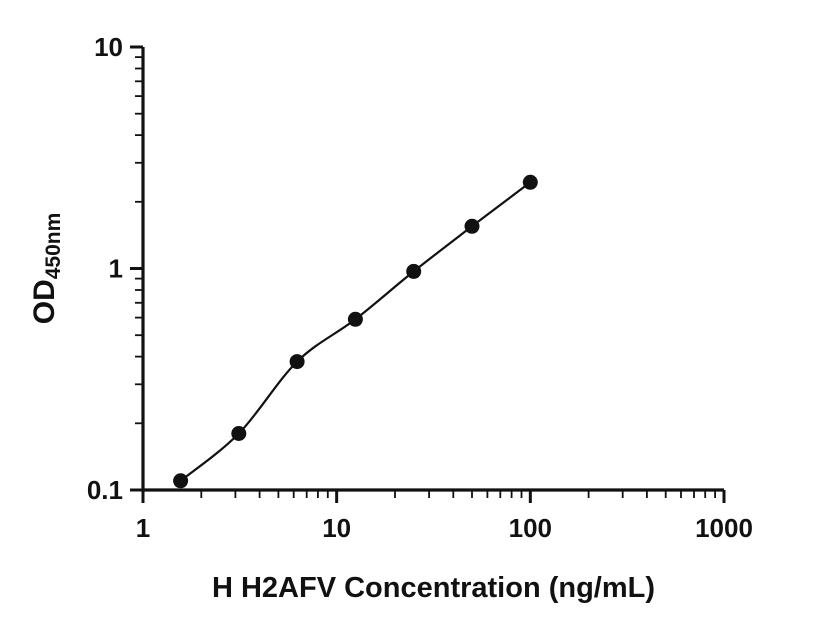  What do you see at coordinates (143, 528) in the screenshot?
I see `x-tick-label: 1` at bounding box center [143, 528].